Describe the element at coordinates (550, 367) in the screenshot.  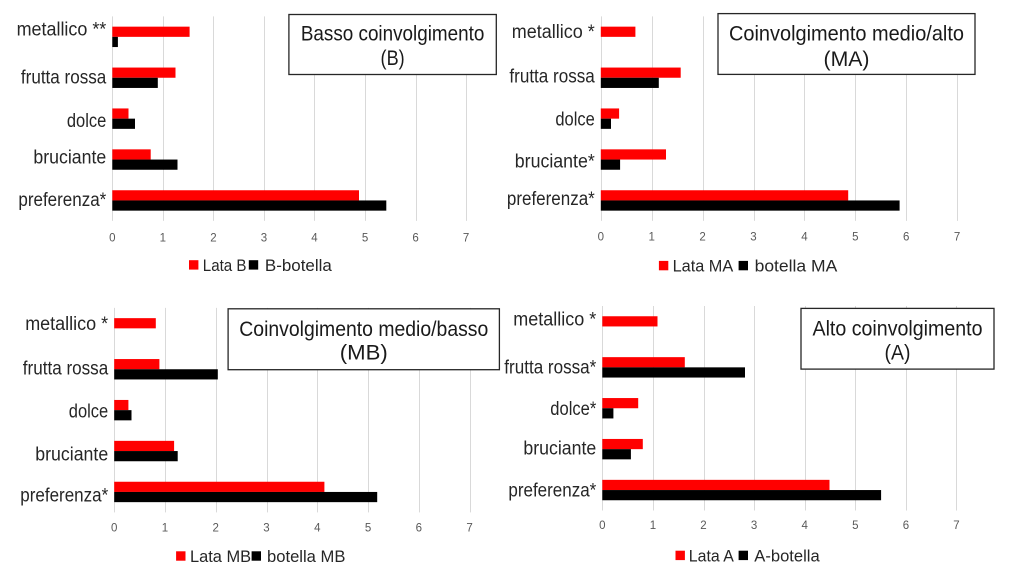
I see `svg-text: frutta rossa*` at that location.